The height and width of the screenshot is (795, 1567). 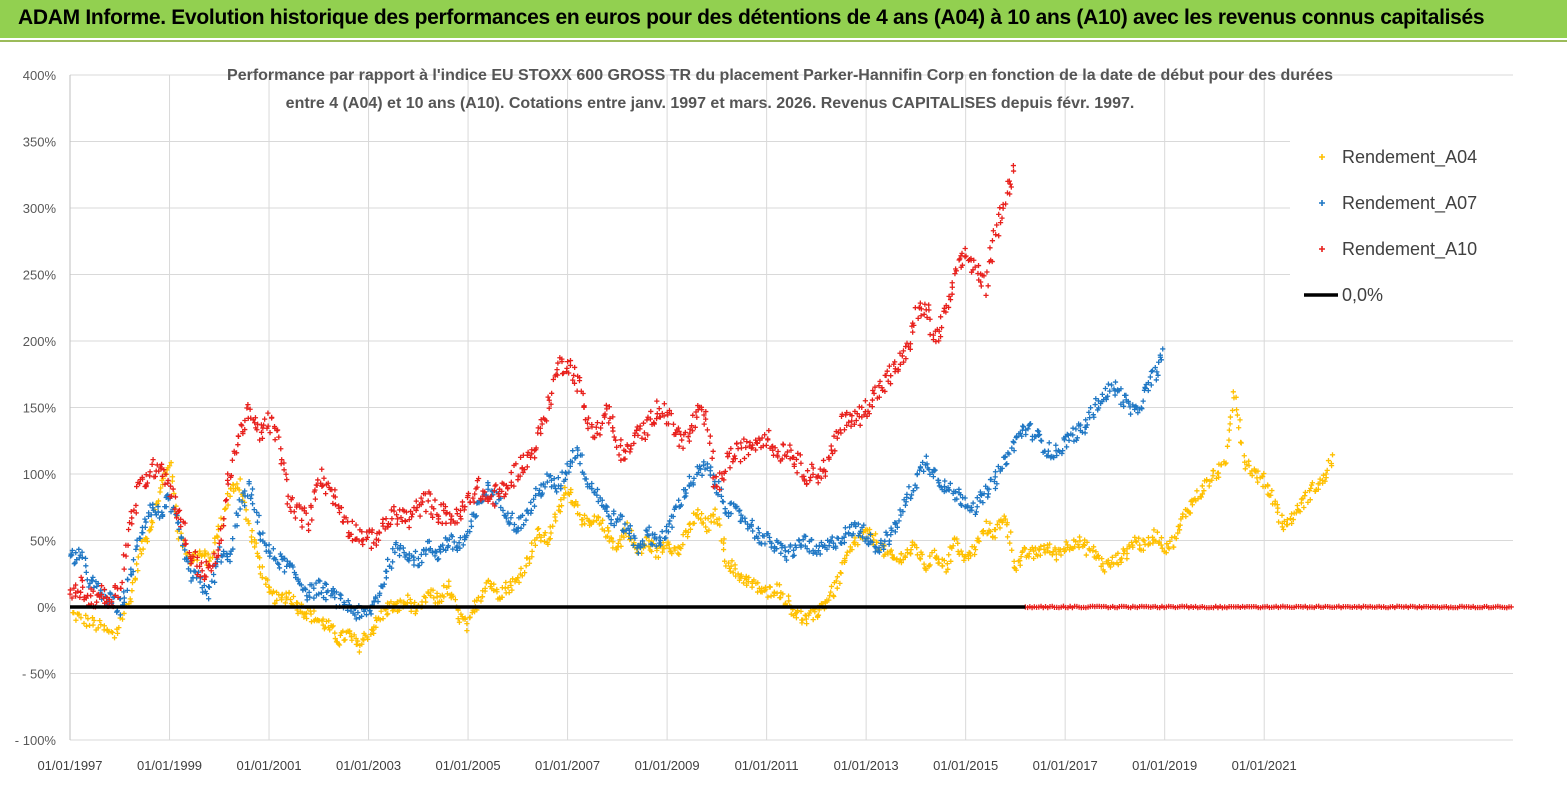 I want to click on y-tick-label: 0%, so click(x=46, y=607).